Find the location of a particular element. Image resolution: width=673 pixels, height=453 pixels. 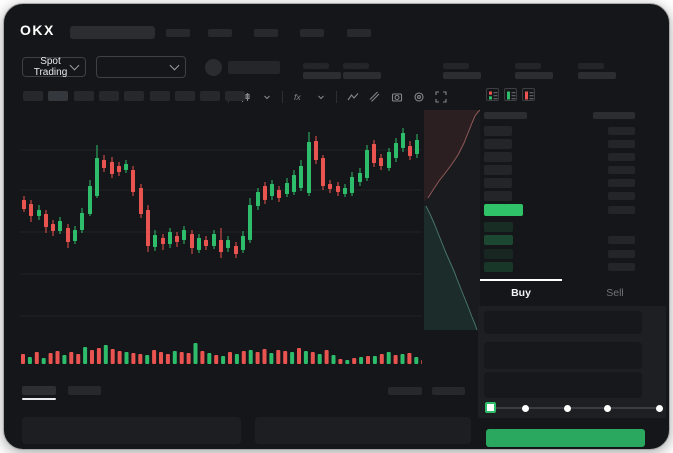

search-bar is located at coordinates (112, 32).